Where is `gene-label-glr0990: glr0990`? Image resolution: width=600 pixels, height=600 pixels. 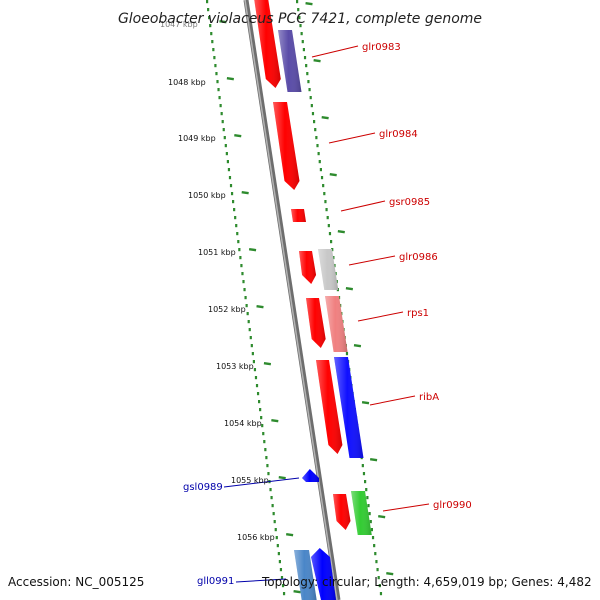 gene-label-glr0990: glr0990 is located at coordinates (452, 505).